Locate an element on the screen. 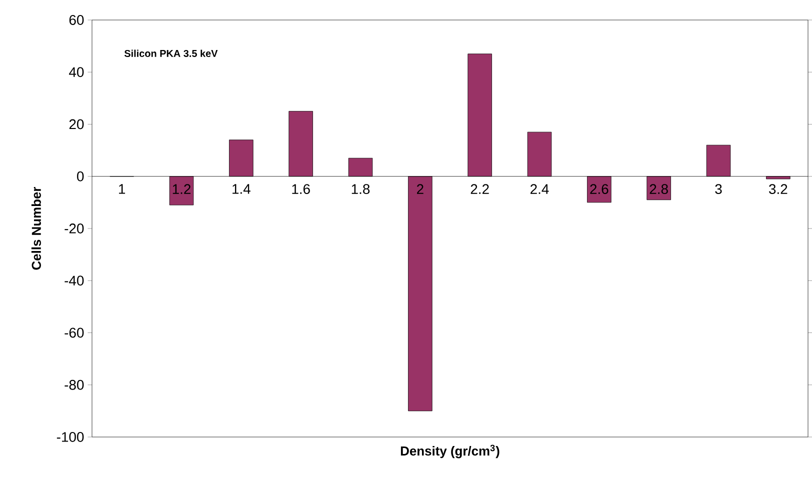  y-tick-label: 20 is located at coordinates (76, 124).